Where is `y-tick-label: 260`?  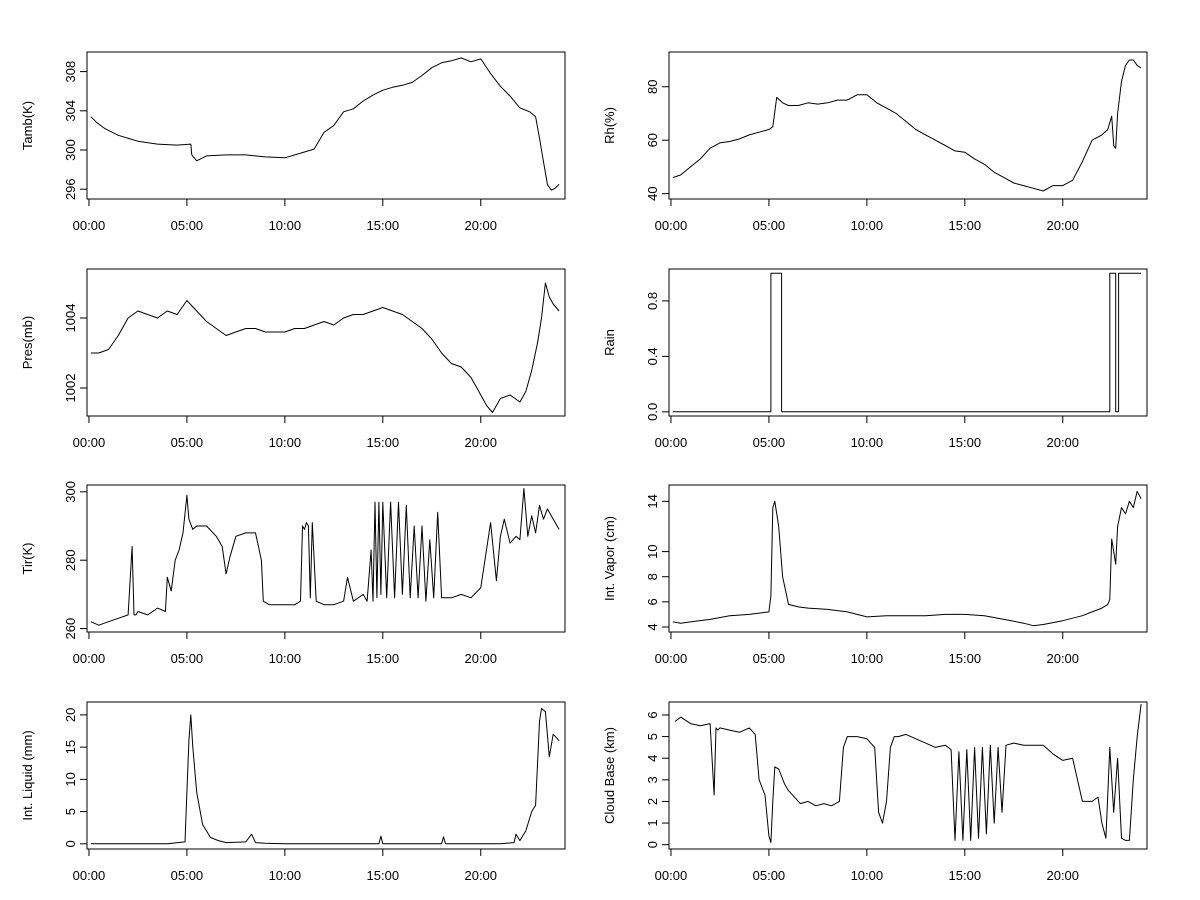 y-tick-label: 260 is located at coordinates (70, 629).